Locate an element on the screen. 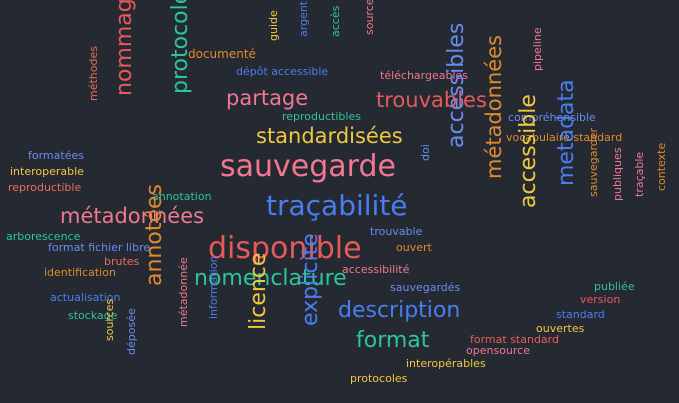  word-interoperables-60: interopérables is located at coordinates (446, 363).